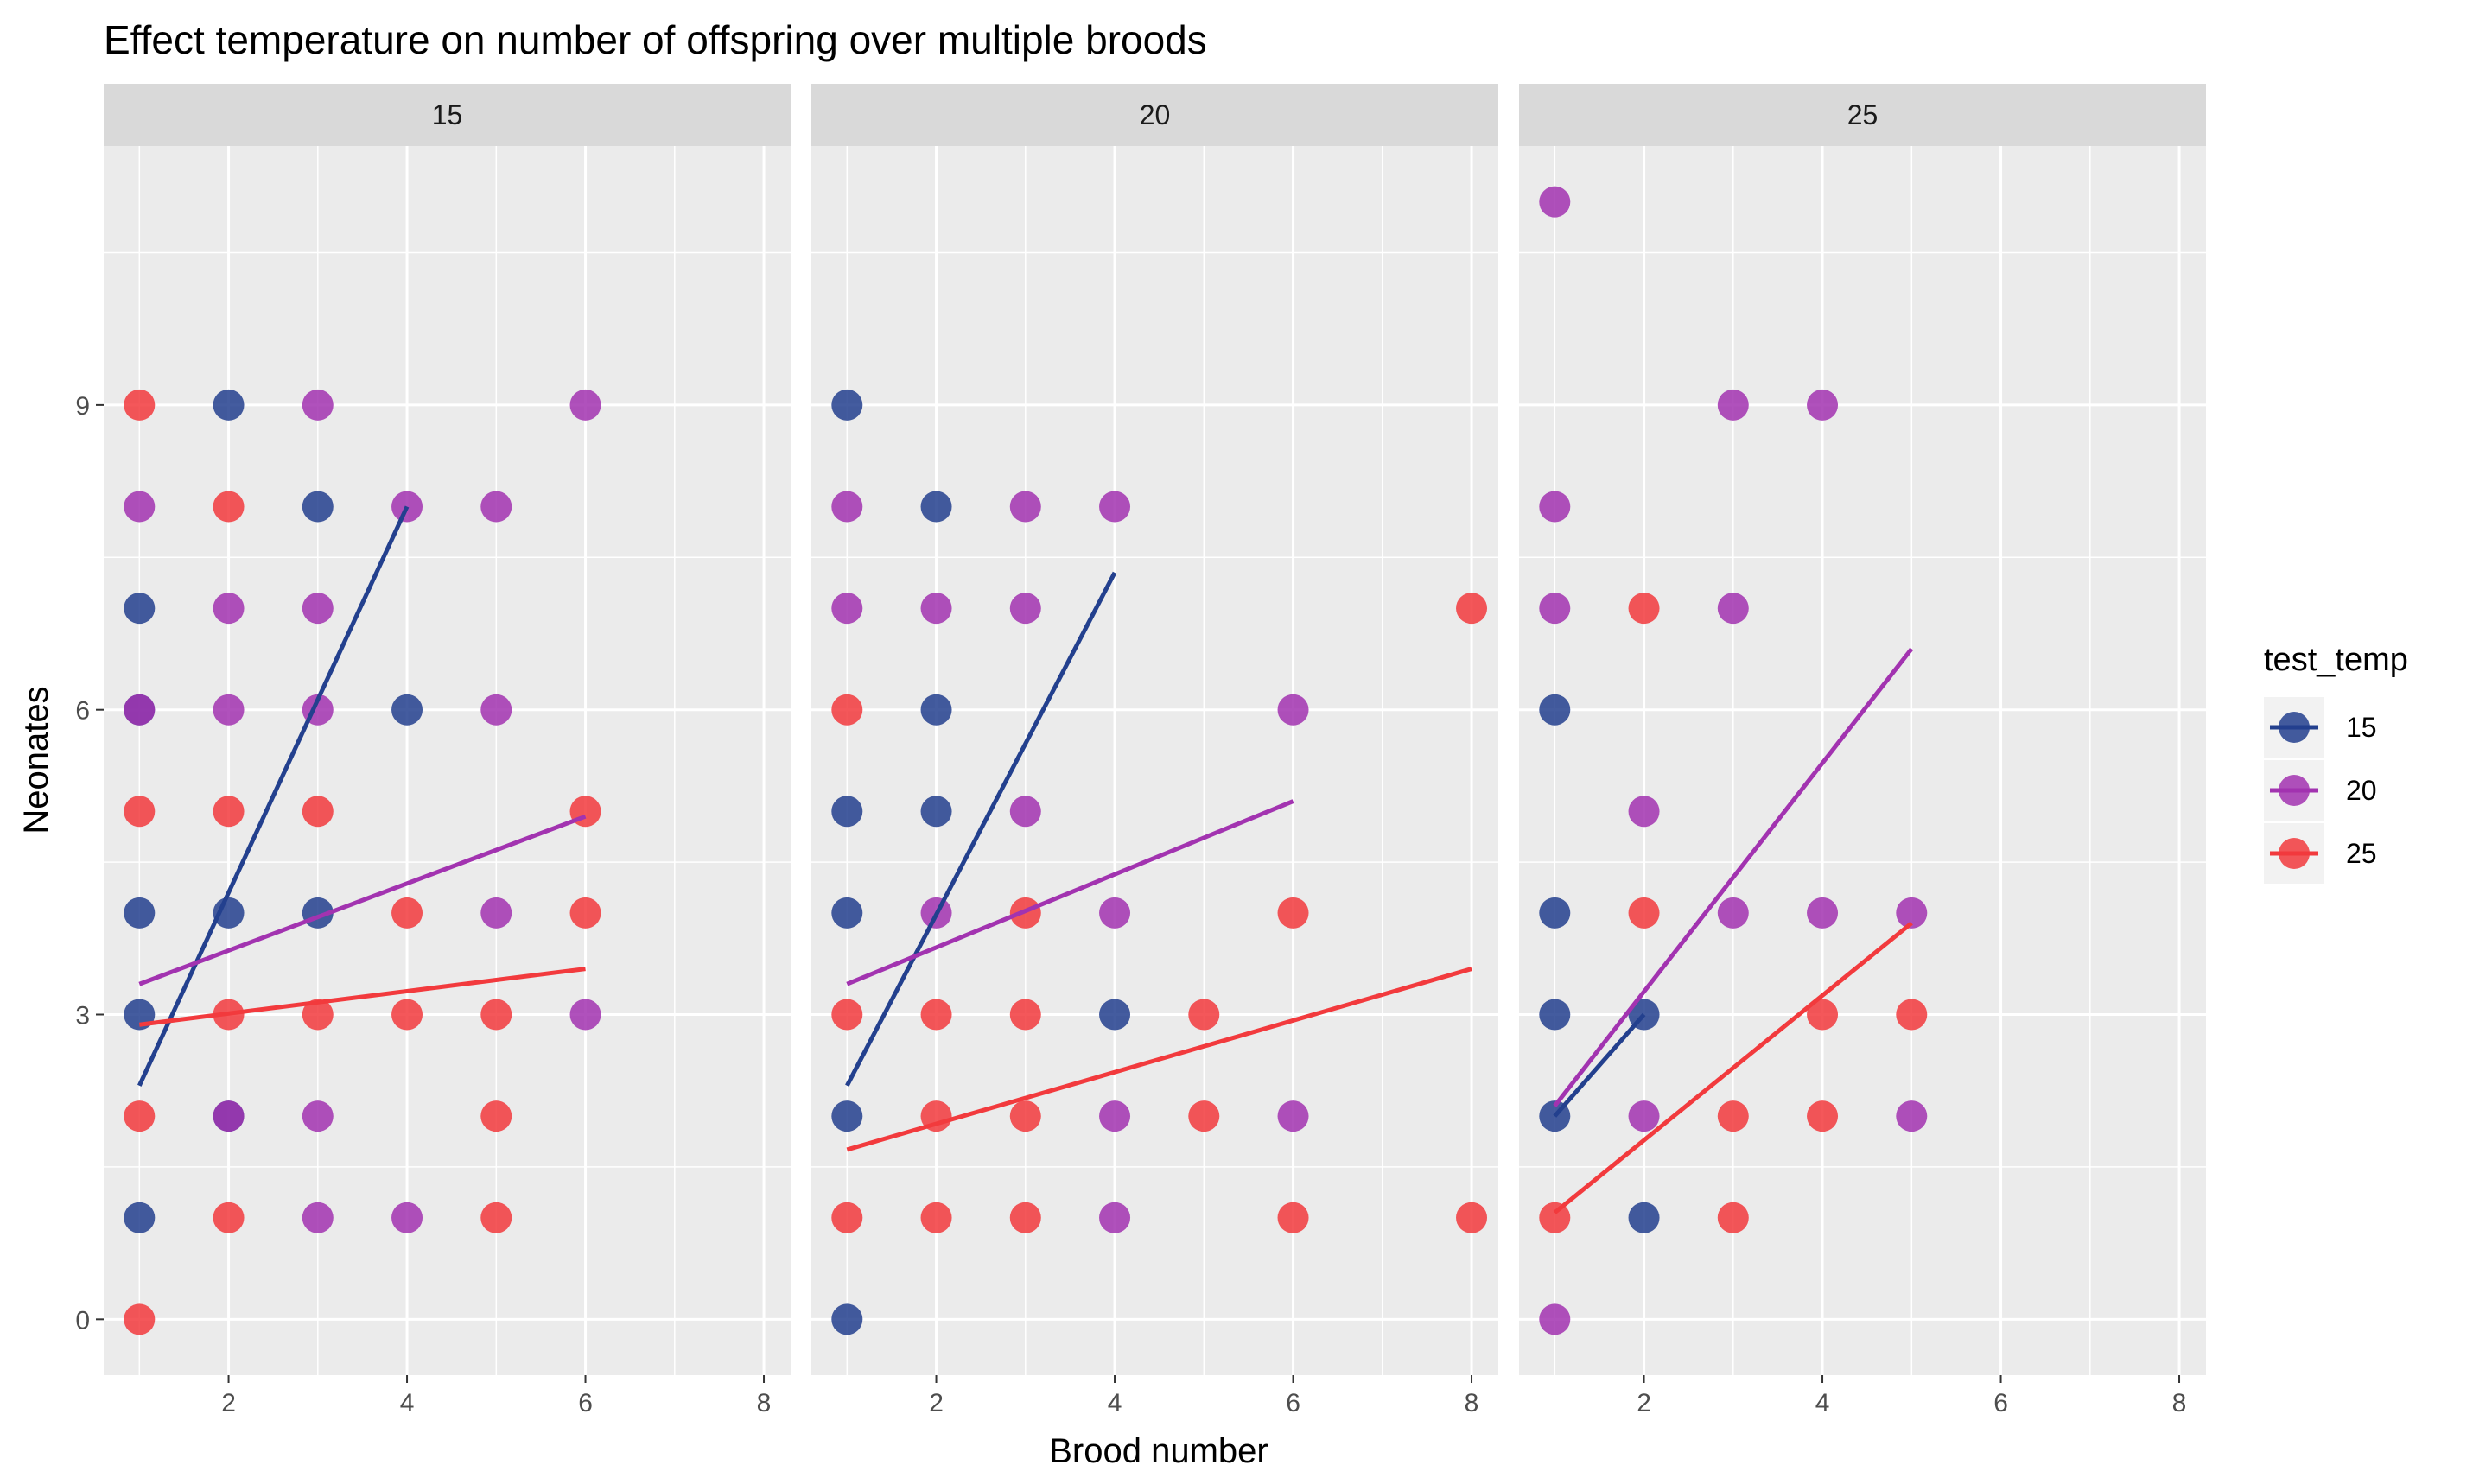  I want to click on y-tick-label: 3, so click(82, 1016).